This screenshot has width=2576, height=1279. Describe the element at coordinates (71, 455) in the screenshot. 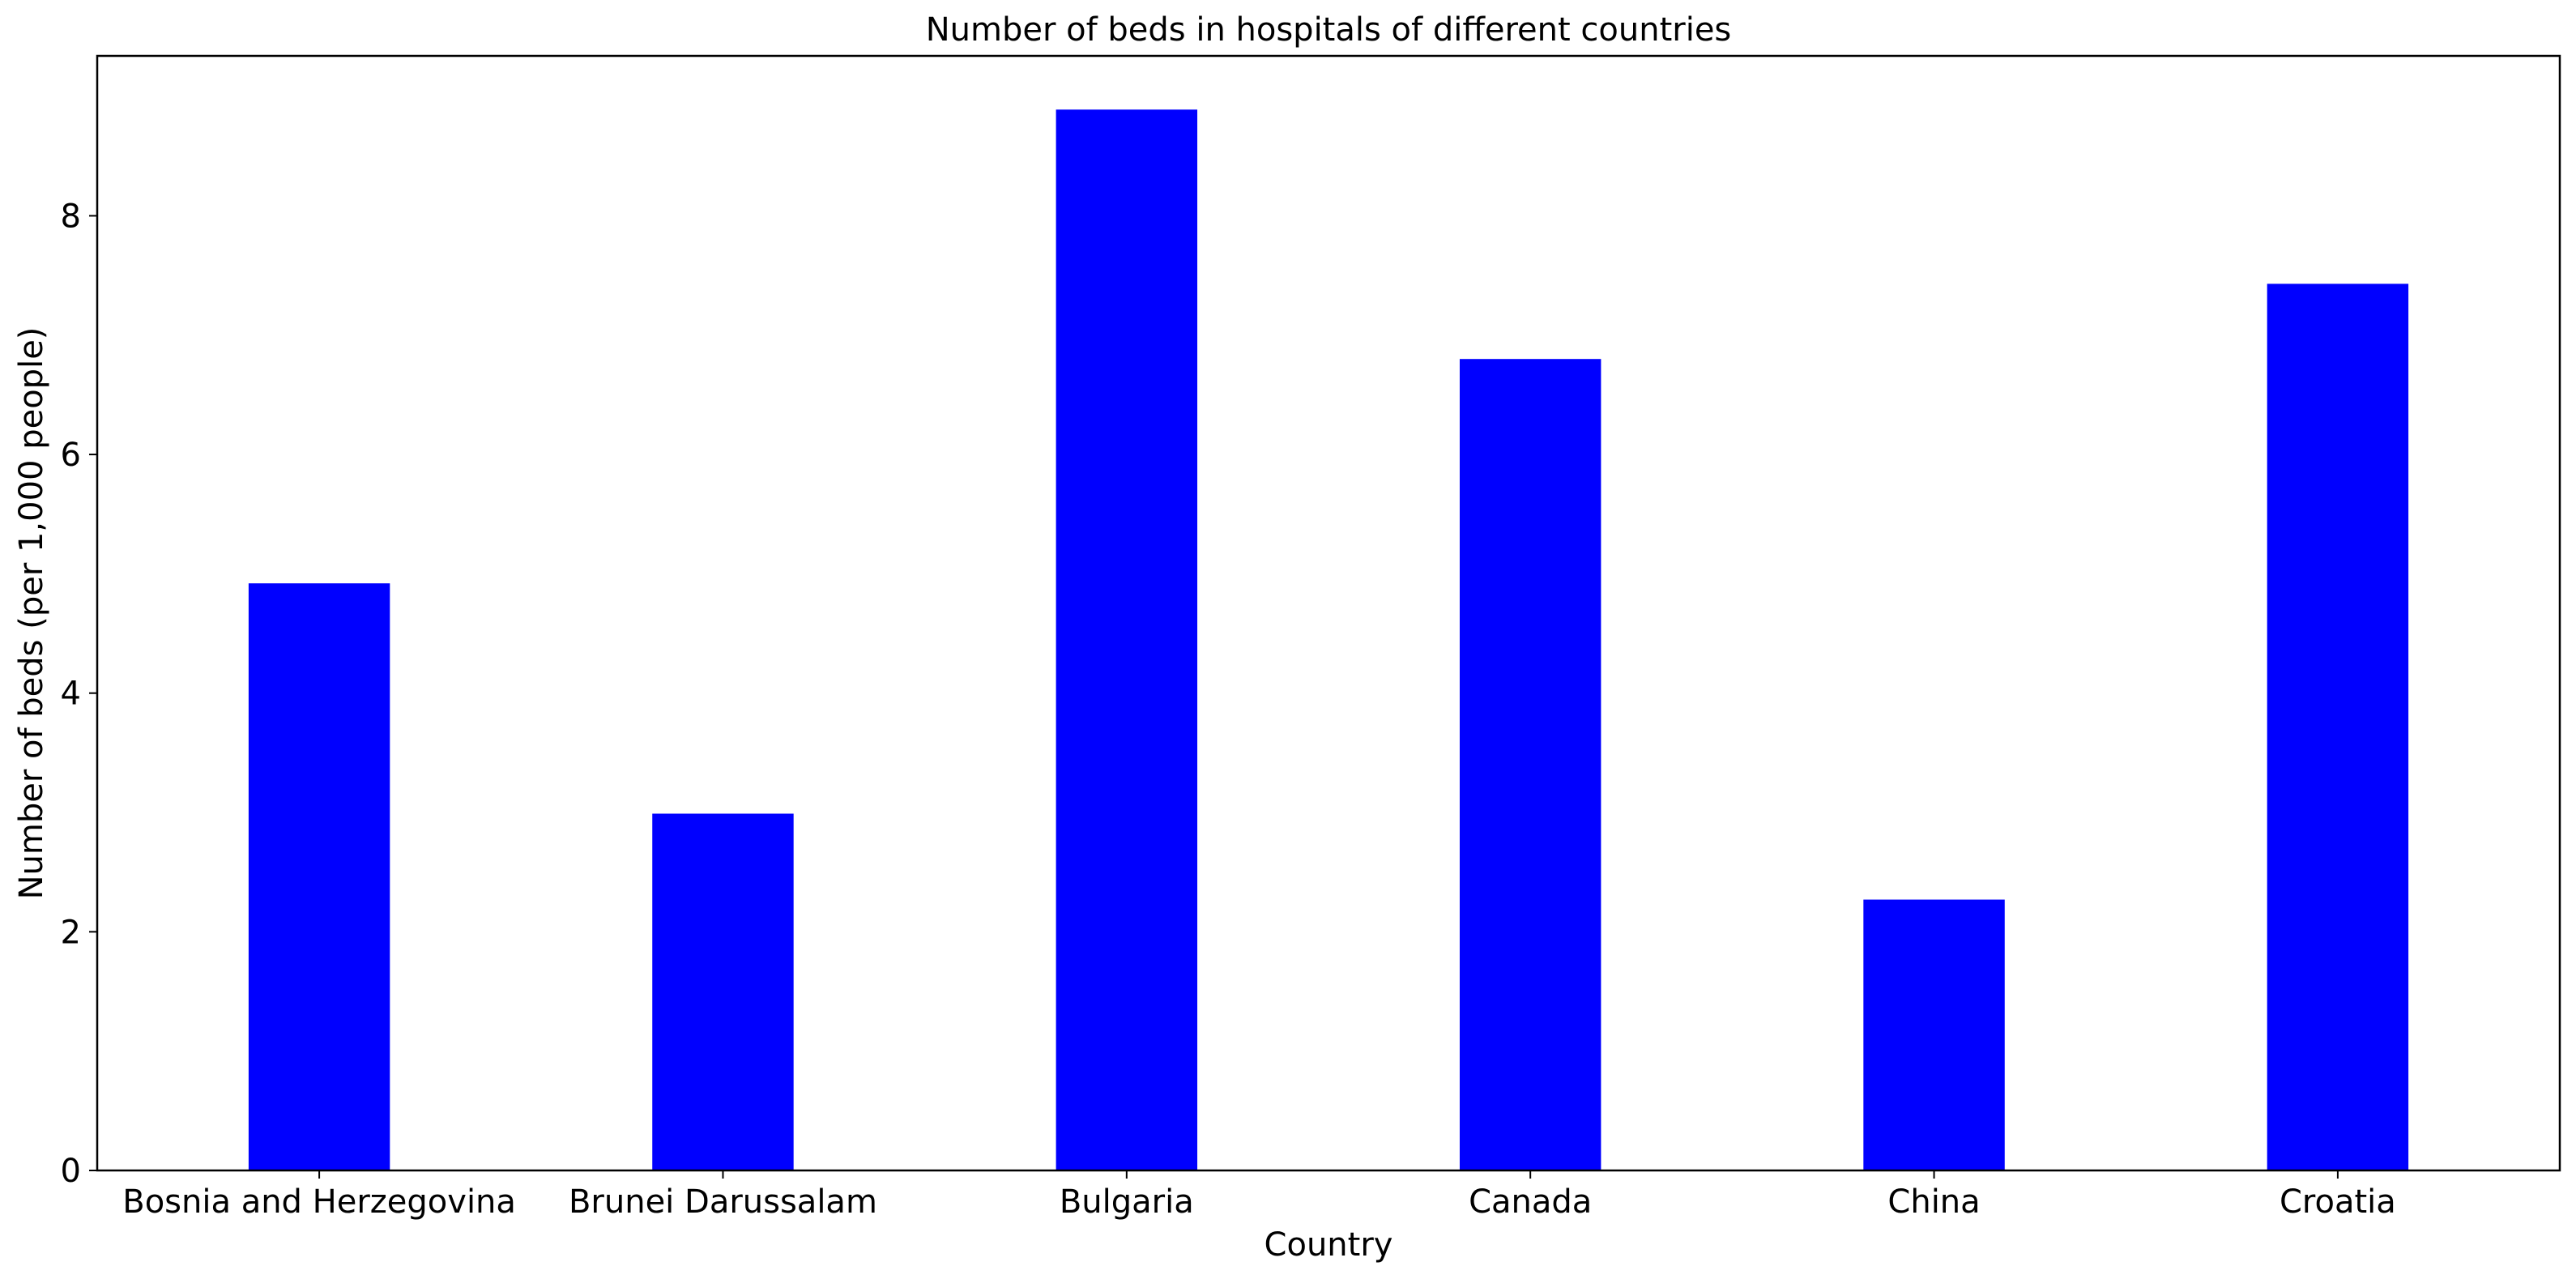

I see `y-tick-label: 6` at that location.